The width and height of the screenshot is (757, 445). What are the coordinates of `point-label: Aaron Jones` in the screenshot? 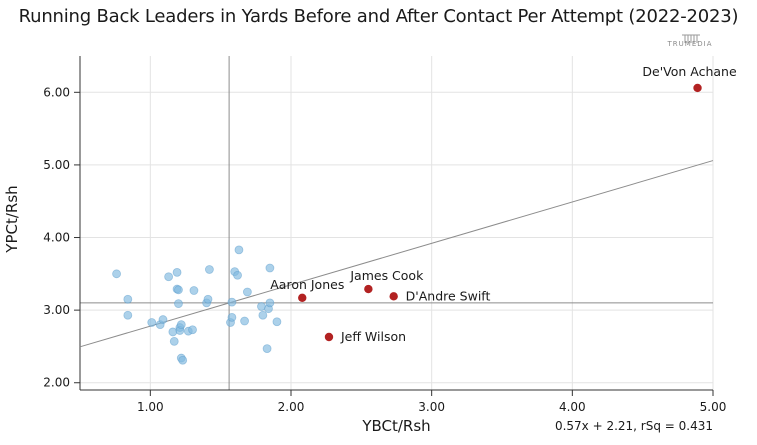 It's located at (307, 284).